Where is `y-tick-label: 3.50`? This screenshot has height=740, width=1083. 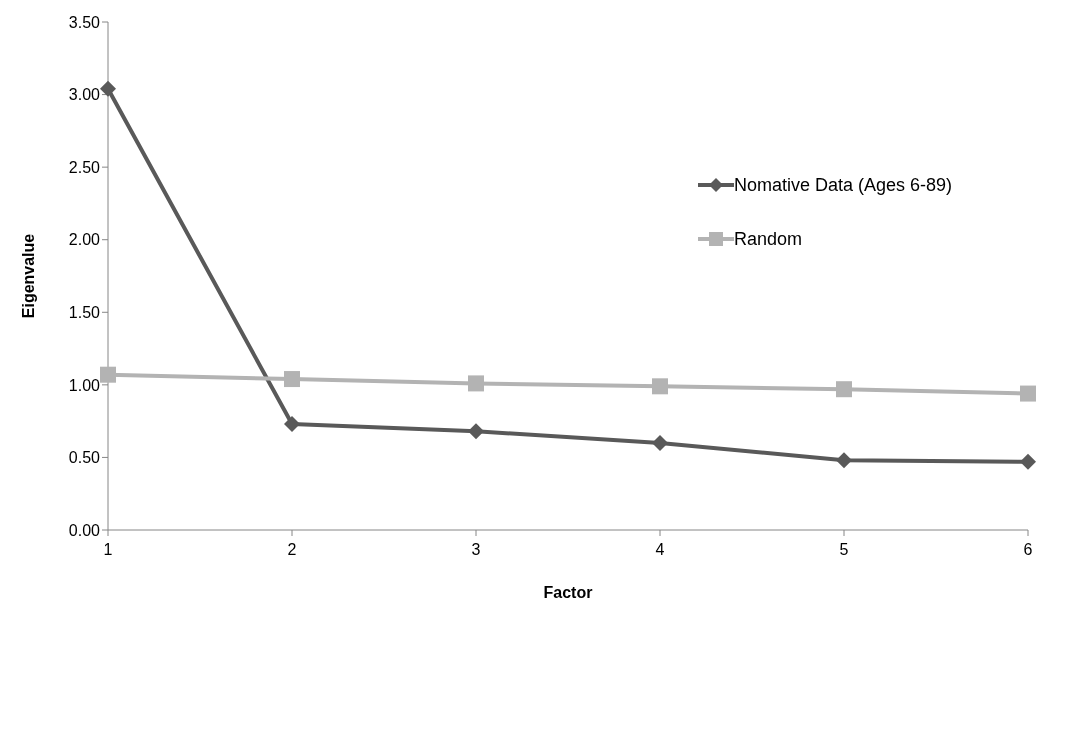
y-tick-label: 3.50 is located at coordinates (84, 22).